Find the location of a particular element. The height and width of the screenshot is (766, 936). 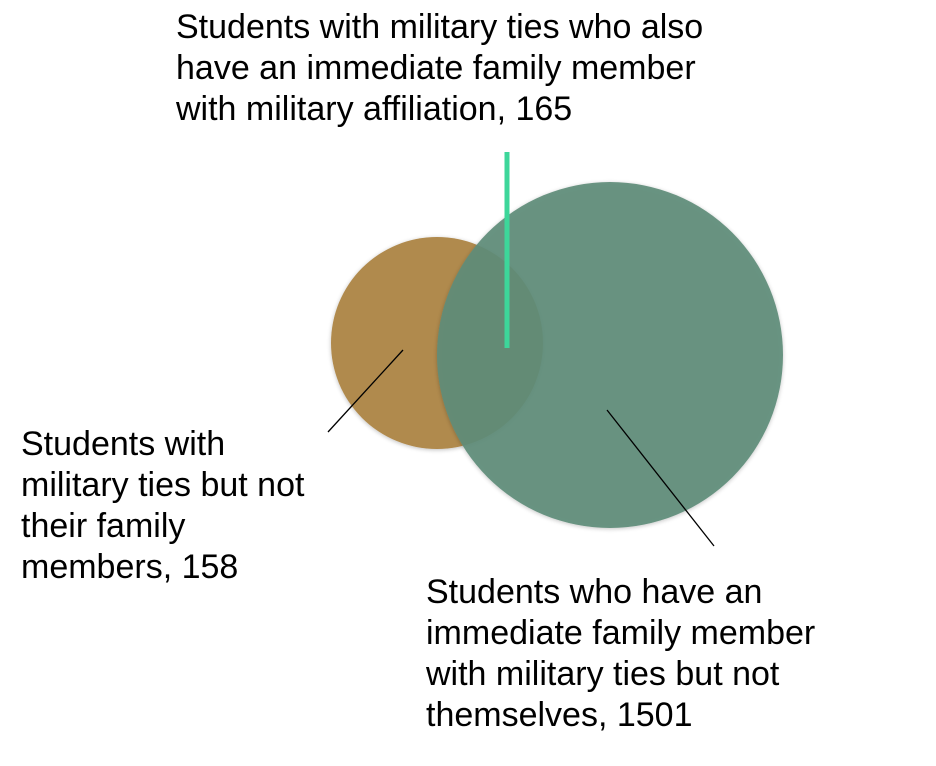

family-only-leader-line is located at coordinates (660, 478).